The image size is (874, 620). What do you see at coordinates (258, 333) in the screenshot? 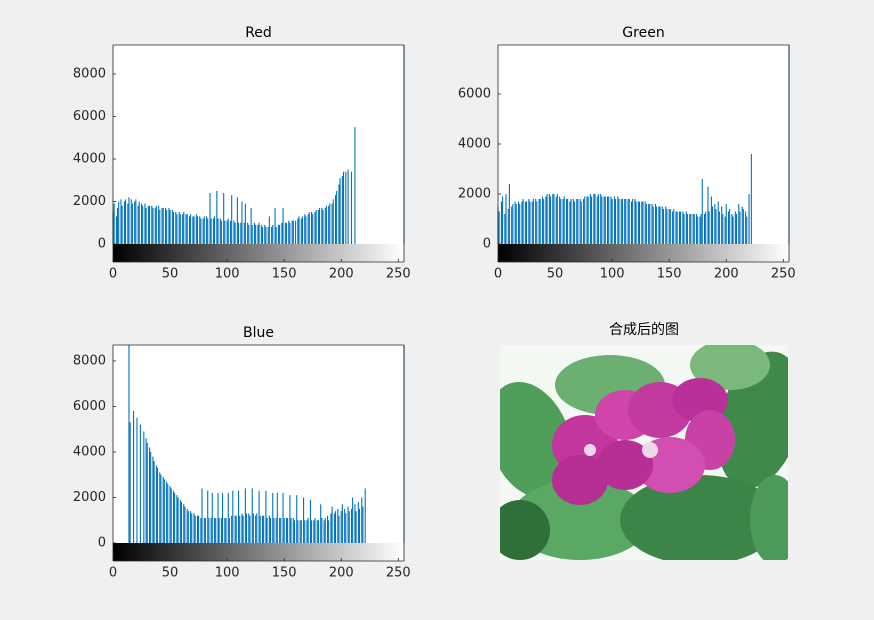
I see `chart-title: Blue` at bounding box center [258, 333].